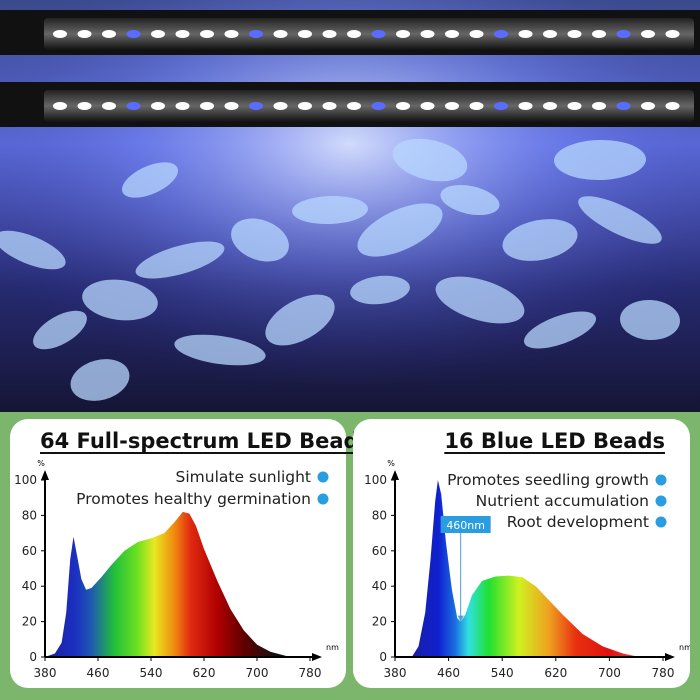 The width and height of the screenshot is (700, 700). Describe the element at coordinates (244, 477) in the screenshot. I see `feature-note: Simulate sunlight` at that location.